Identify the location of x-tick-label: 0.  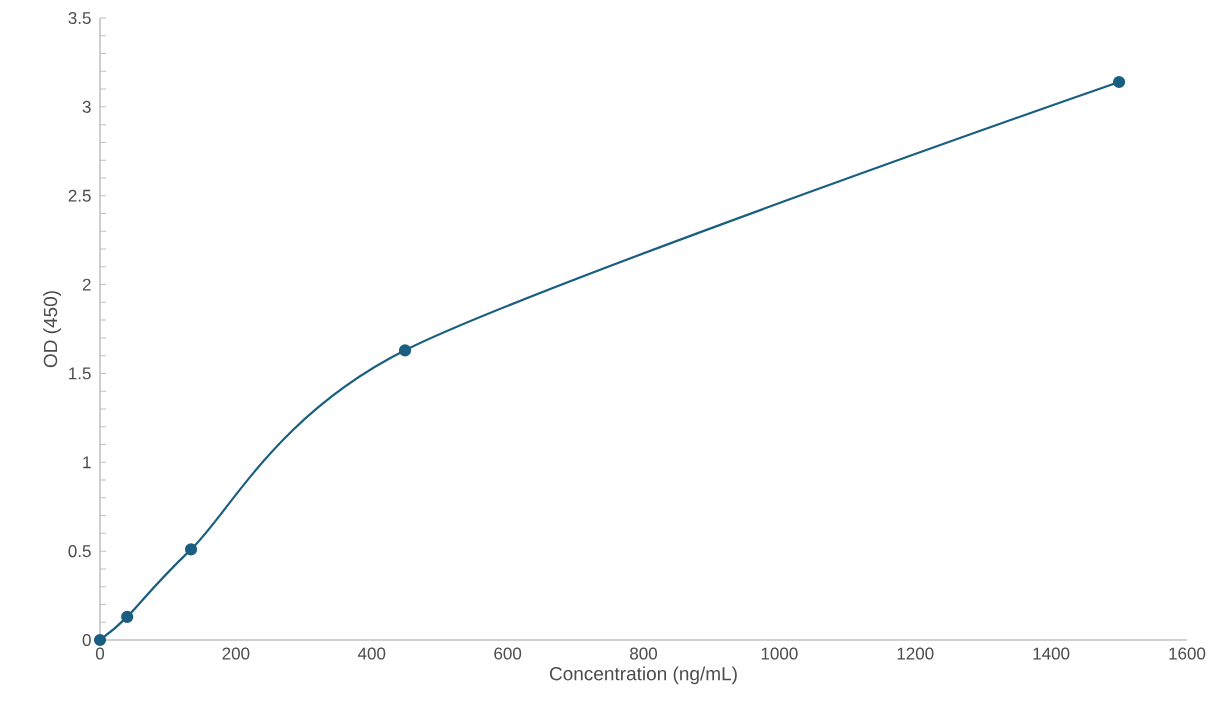
(100, 653).